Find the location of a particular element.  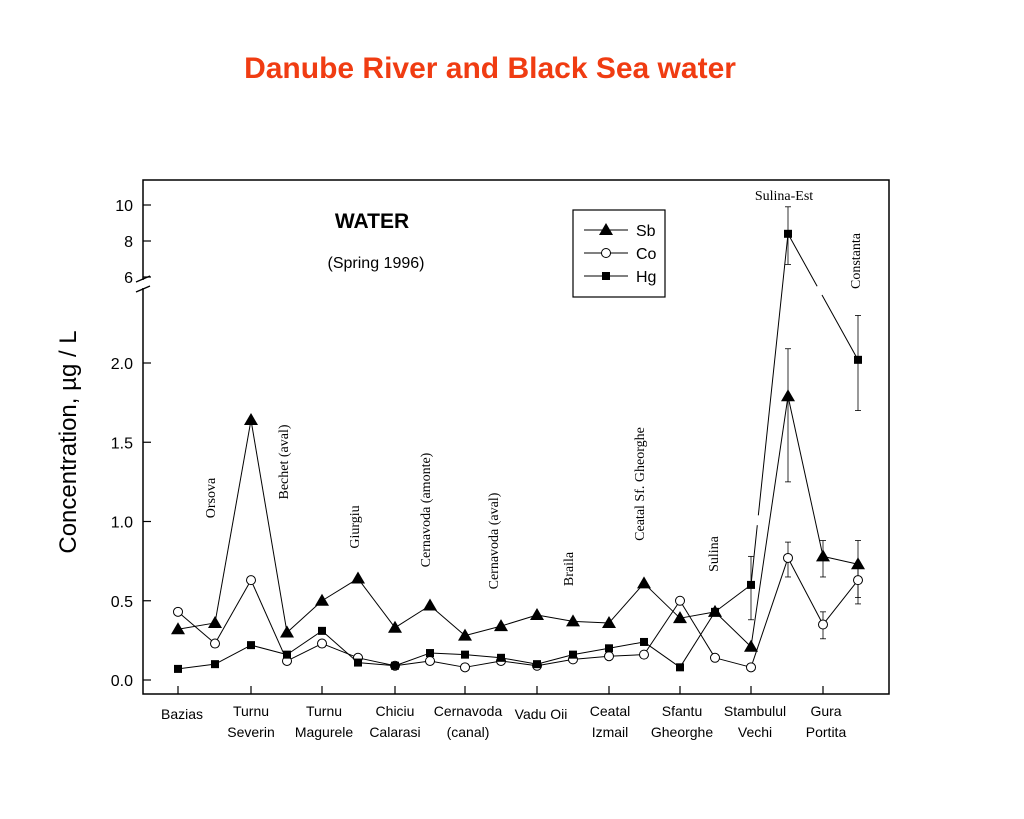

x-tick-label: Magurele is located at coordinates (324, 732).